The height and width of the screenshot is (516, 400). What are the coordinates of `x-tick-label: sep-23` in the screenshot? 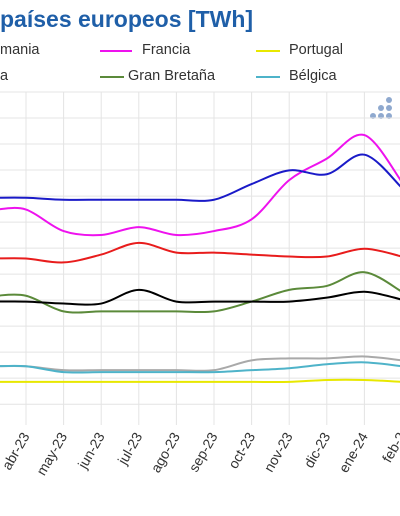 It's located at (202, 451).